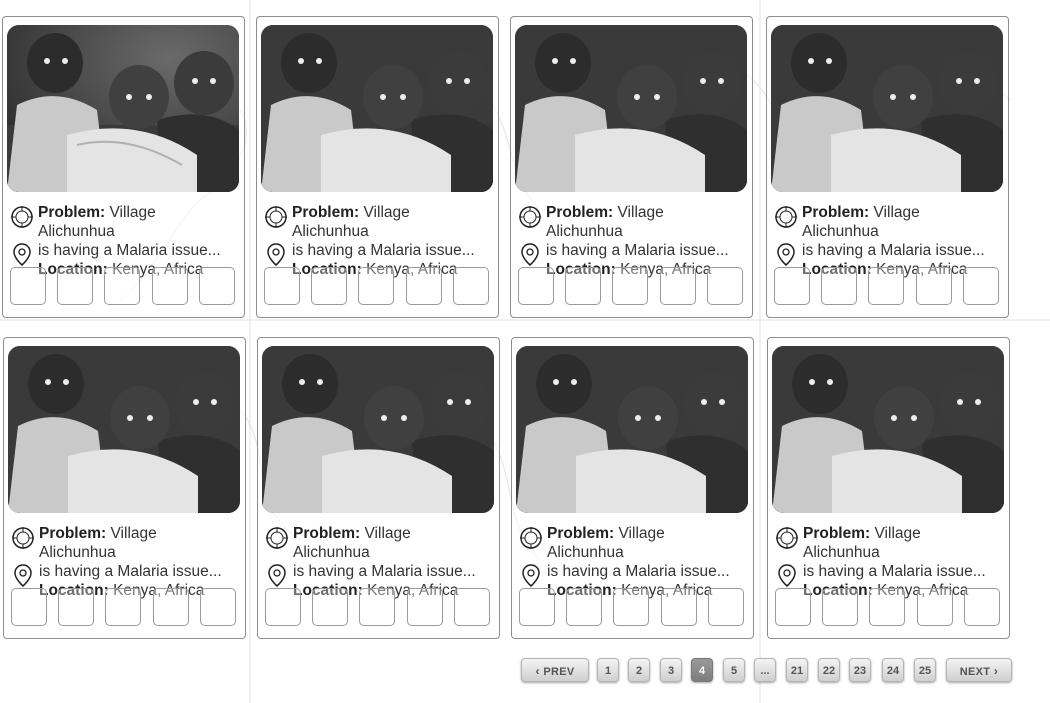  I want to click on prev-page-button: ‹ PREV, so click(555, 670).